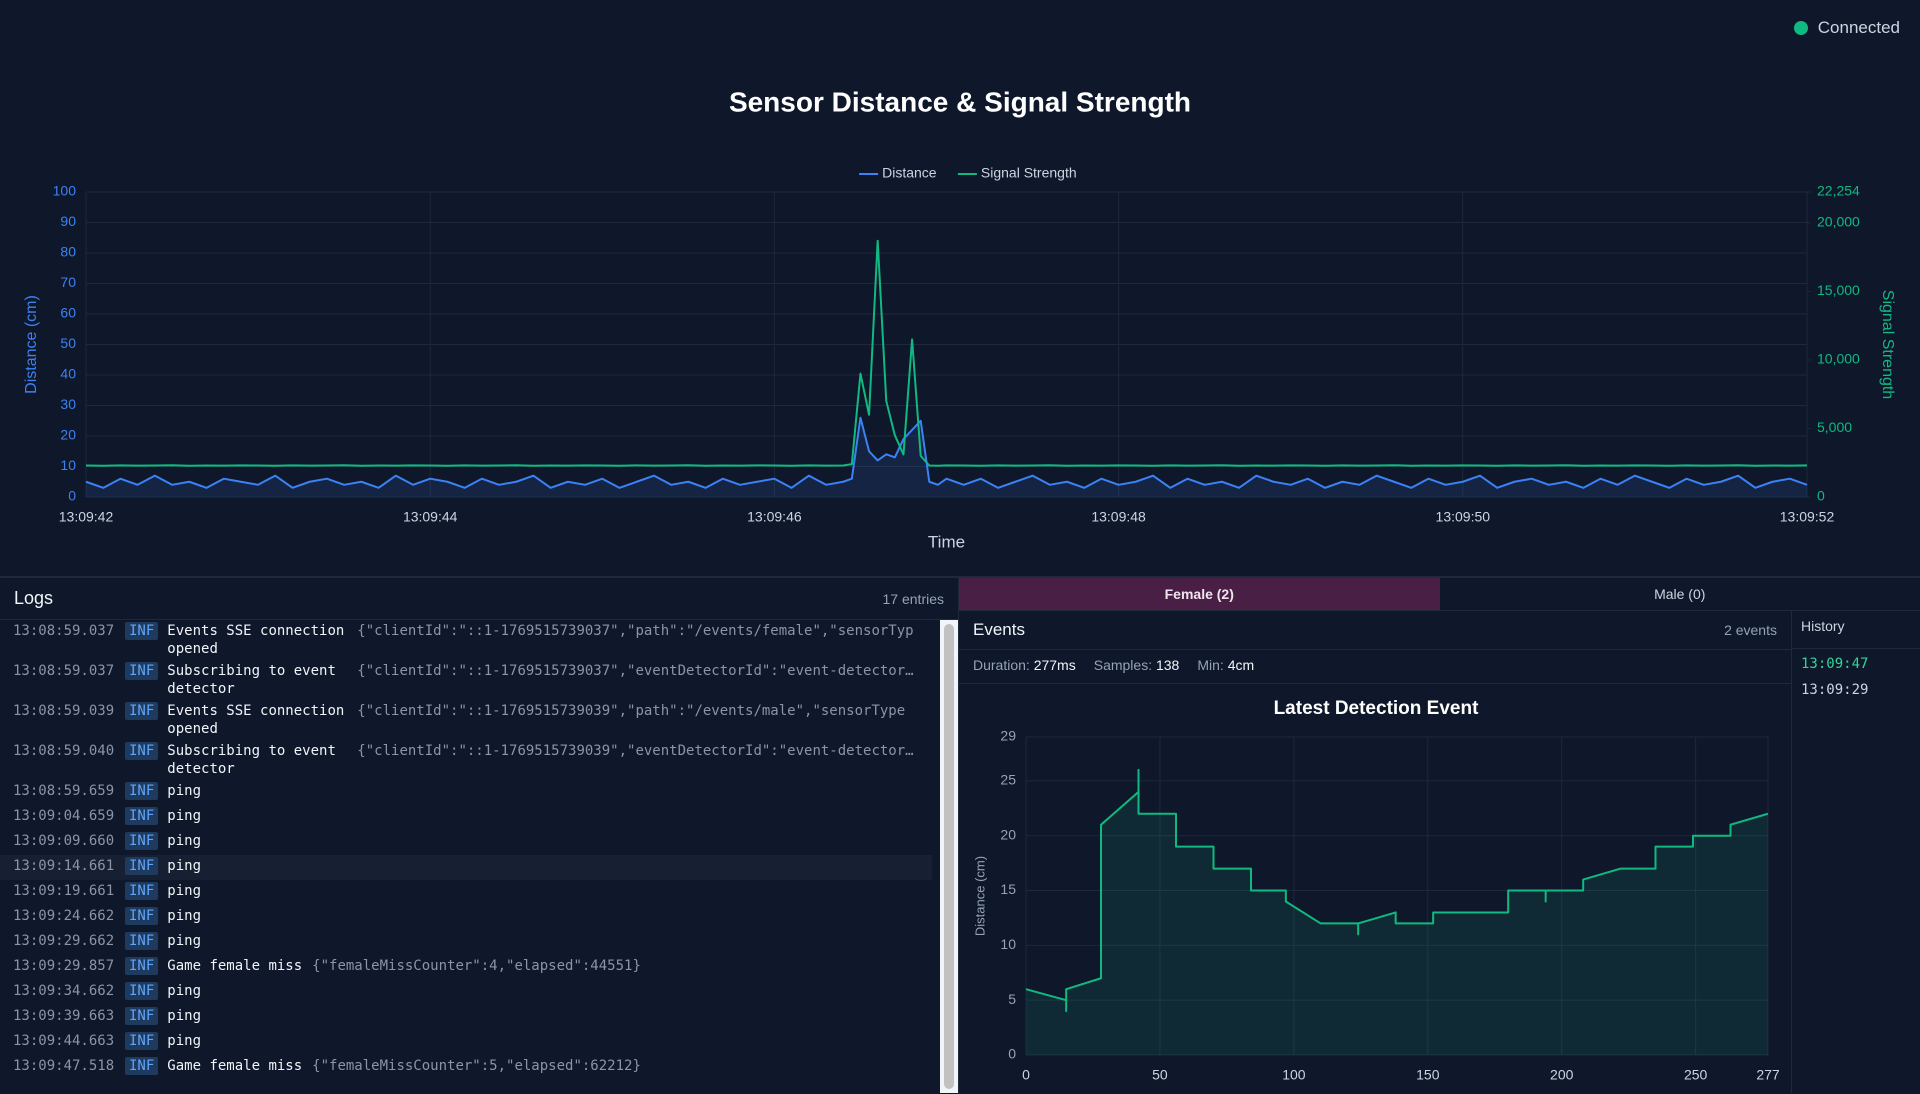 This screenshot has height=1094, width=1920. Describe the element at coordinates (68, 252) in the screenshot. I see `y-tick-label: 80` at that location.